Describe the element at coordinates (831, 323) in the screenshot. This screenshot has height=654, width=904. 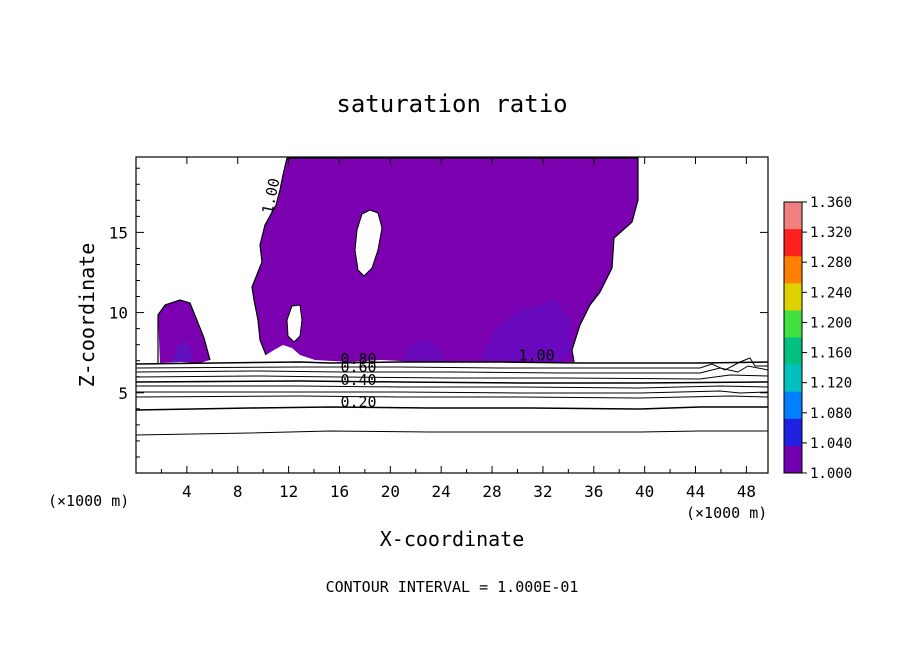
I see `colorbar-label: 1.200` at that location.